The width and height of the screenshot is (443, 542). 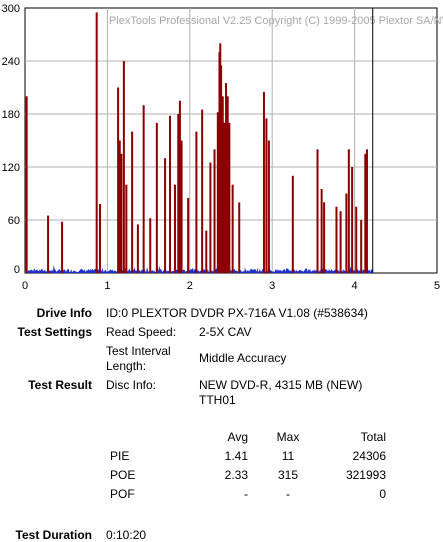 I want to click on y-tick-label-0: 300, so click(x=11, y=9).